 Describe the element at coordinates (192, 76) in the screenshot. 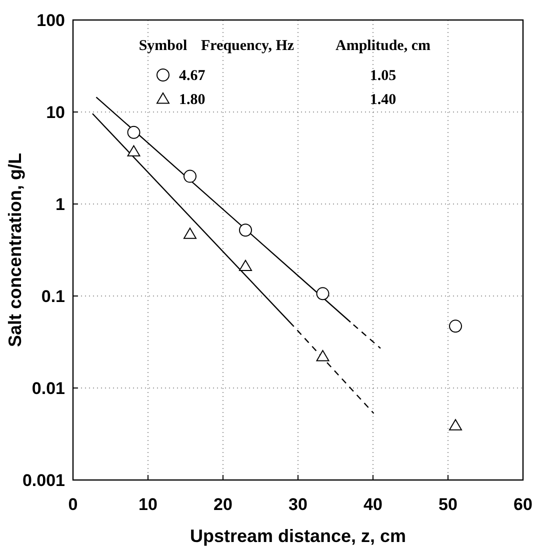

I see `legend-label: 4.67` at that location.